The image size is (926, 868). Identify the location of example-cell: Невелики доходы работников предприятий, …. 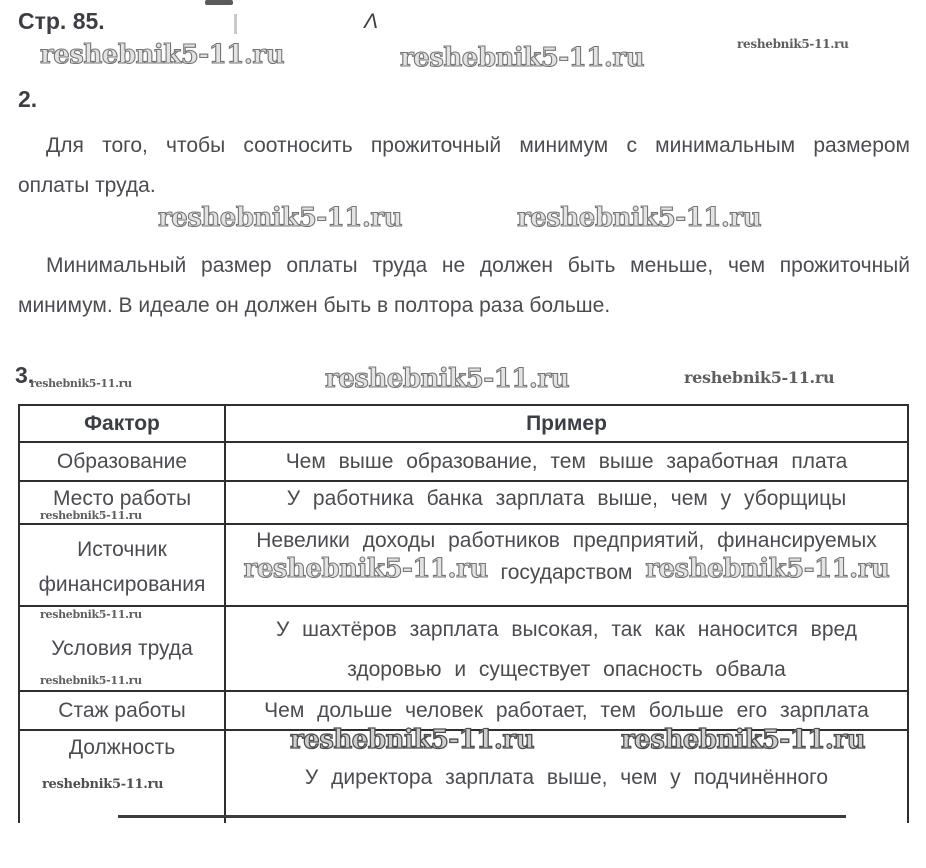
(566, 565).